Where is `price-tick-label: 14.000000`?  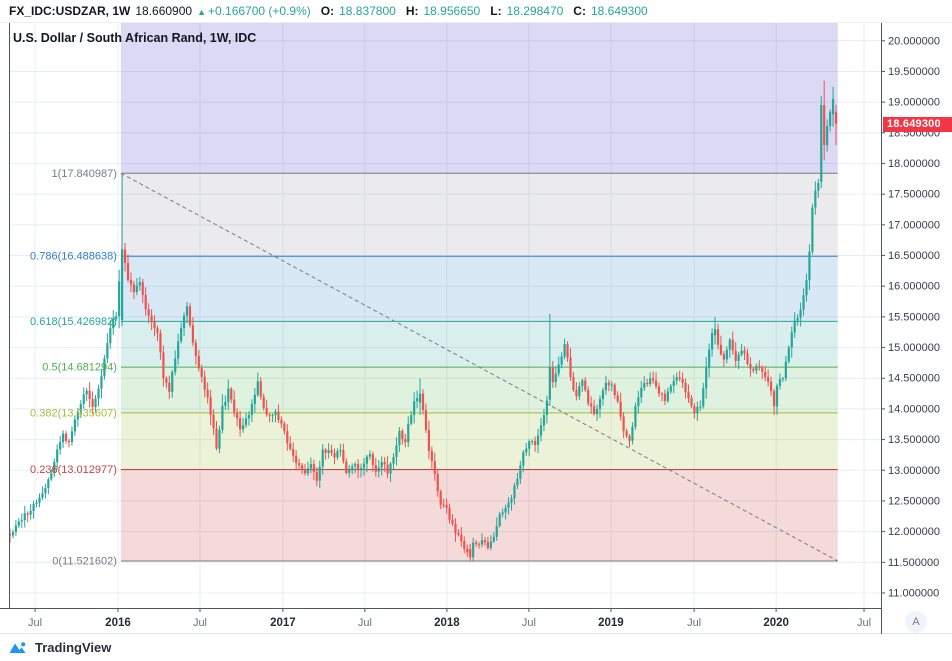 price-tick-label: 14.000000 is located at coordinates (914, 409).